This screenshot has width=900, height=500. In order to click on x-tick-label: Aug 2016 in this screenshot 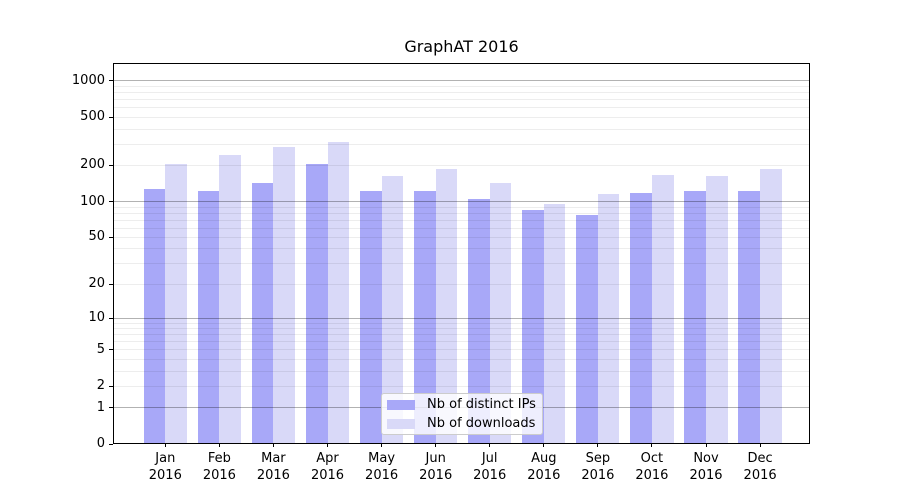, I will do `click(544, 467)`.